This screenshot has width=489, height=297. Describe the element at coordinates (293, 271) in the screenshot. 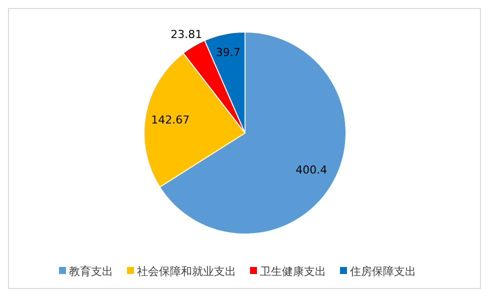

I see `legend-label: 卫生健康支出` at that location.